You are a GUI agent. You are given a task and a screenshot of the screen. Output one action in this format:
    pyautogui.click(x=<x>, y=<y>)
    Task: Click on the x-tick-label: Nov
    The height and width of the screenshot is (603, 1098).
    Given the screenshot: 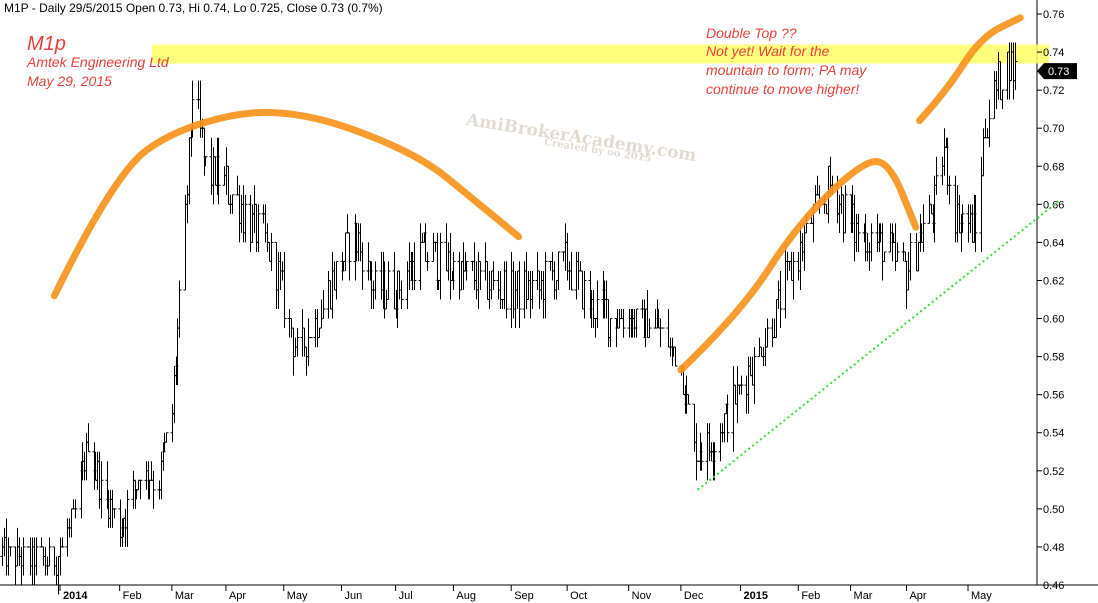 What is the action you would take?
    pyautogui.click(x=642, y=596)
    